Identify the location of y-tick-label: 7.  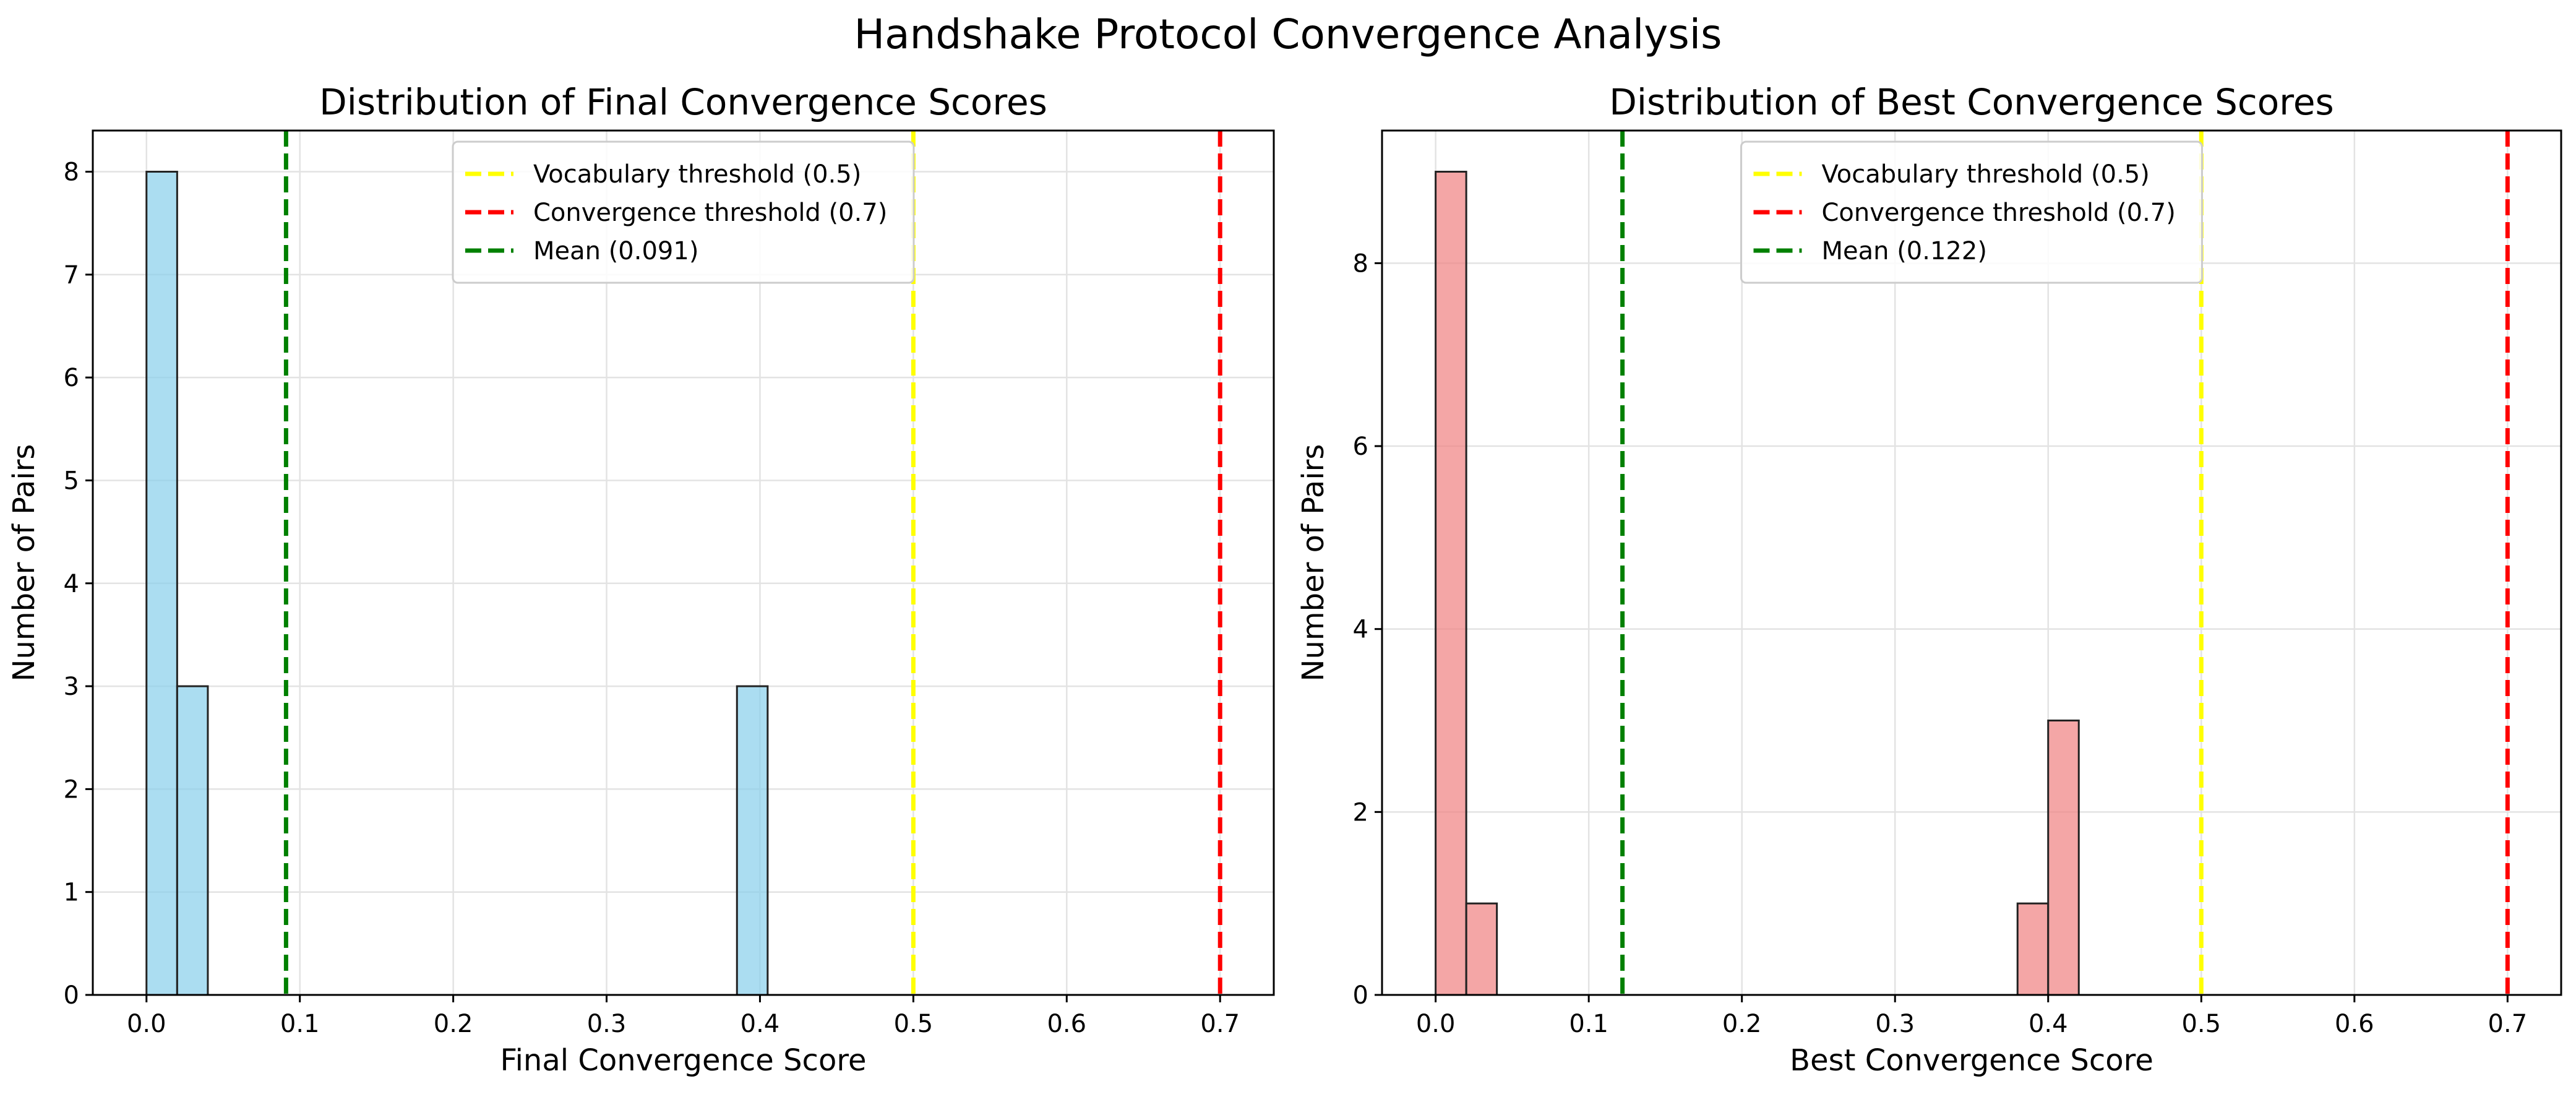
(71, 275).